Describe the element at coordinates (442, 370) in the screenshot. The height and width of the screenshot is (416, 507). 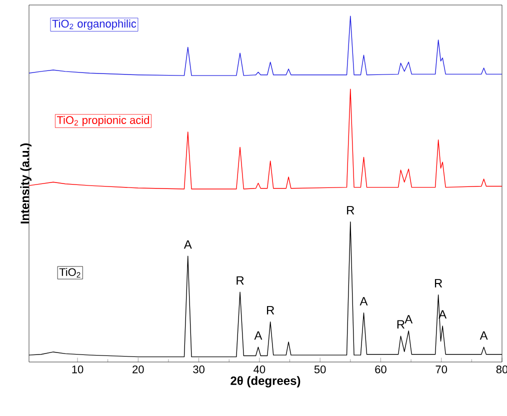
I see `x-tick-label: 70` at that location.